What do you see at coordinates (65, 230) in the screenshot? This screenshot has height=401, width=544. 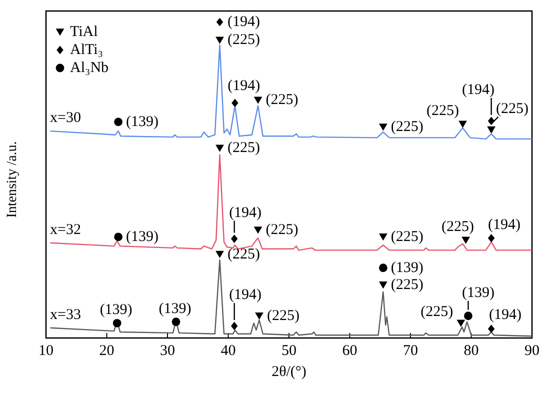 I see `series-label: x=32` at bounding box center [65, 230].